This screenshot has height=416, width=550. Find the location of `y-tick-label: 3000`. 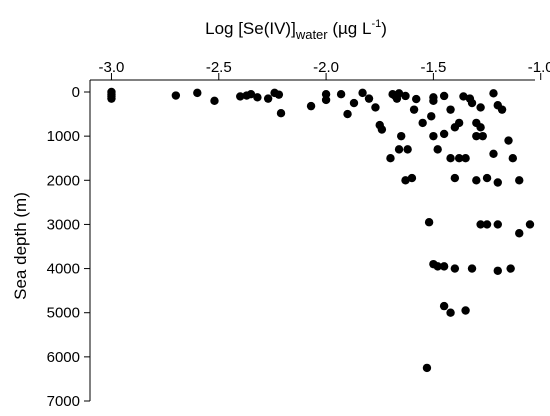

y-tick-label: 3000 is located at coordinates (63, 224).